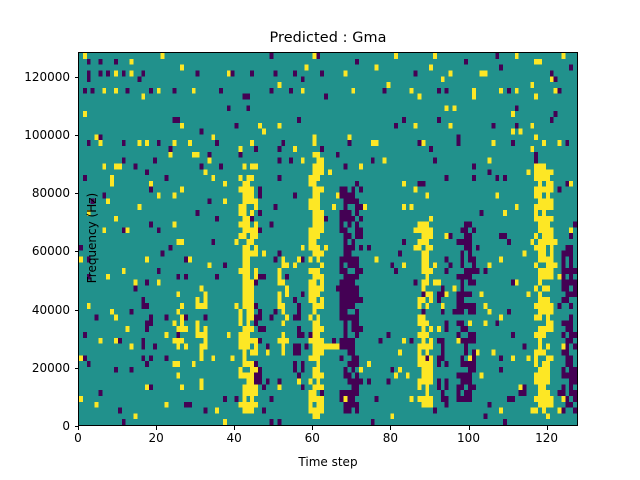 Image resolution: width=640 pixels, height=480 pixels. What do you see at coordinates (328, 462) in the screenshot?
I see `x-axis-label: Time step` at bounding box center [328, 462].